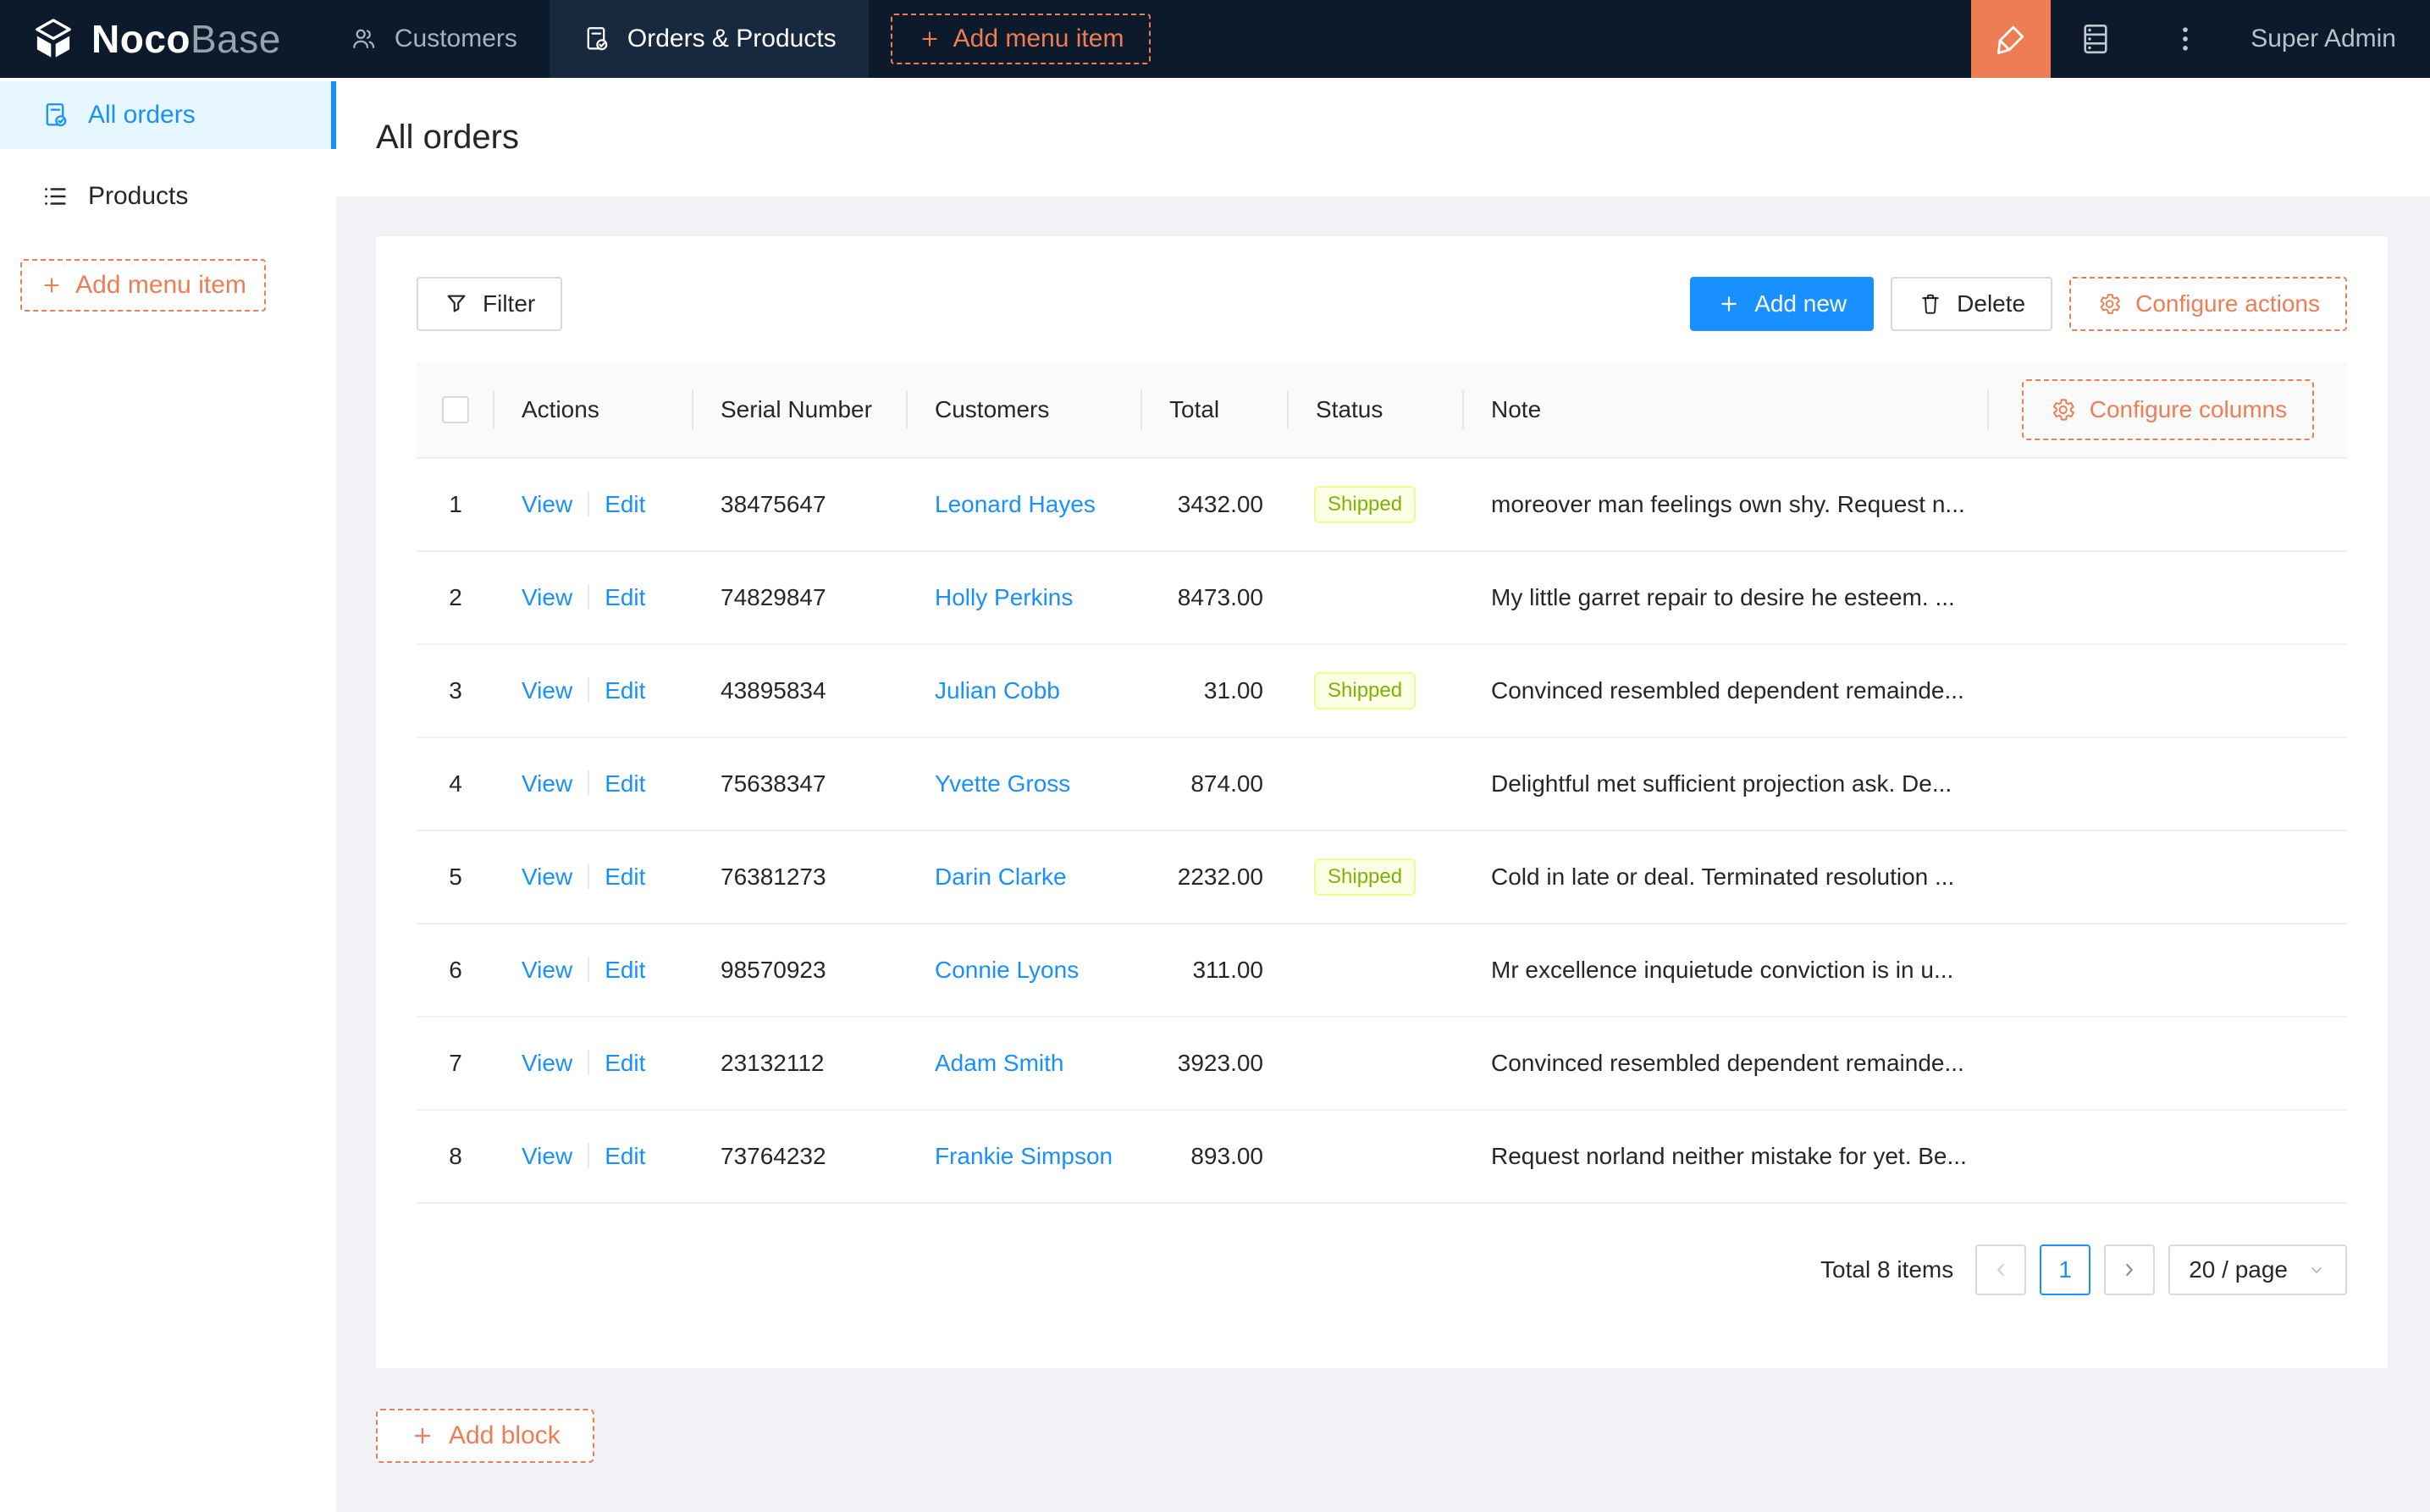  Describe the element at coordinates (773, 690) in the screenshot. I see `serial-number: 43895834` at that location.